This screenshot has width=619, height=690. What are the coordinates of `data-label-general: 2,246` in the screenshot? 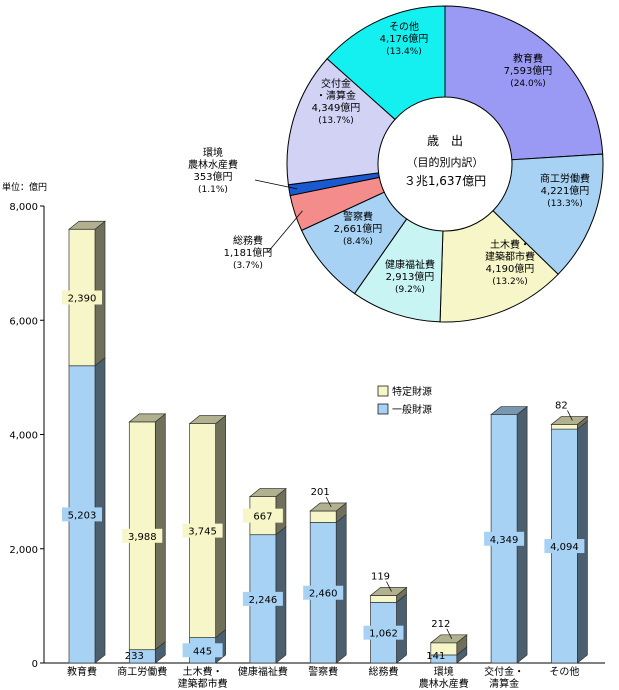 It's located at (263, 600).